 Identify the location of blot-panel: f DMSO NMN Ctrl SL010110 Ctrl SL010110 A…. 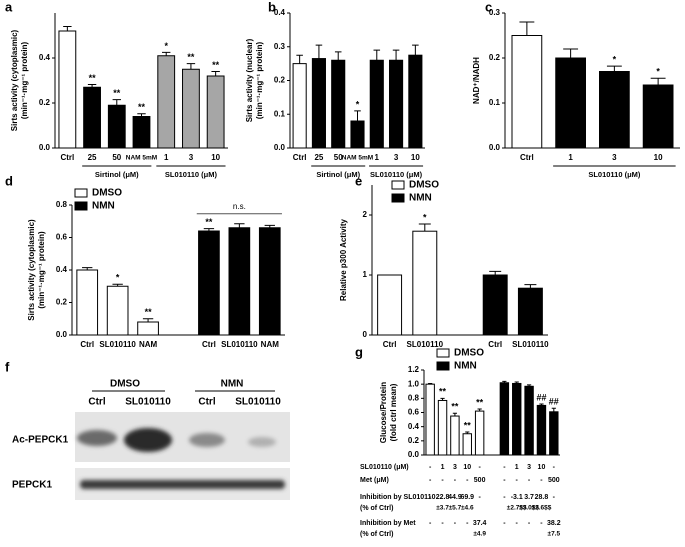
(147, 429).